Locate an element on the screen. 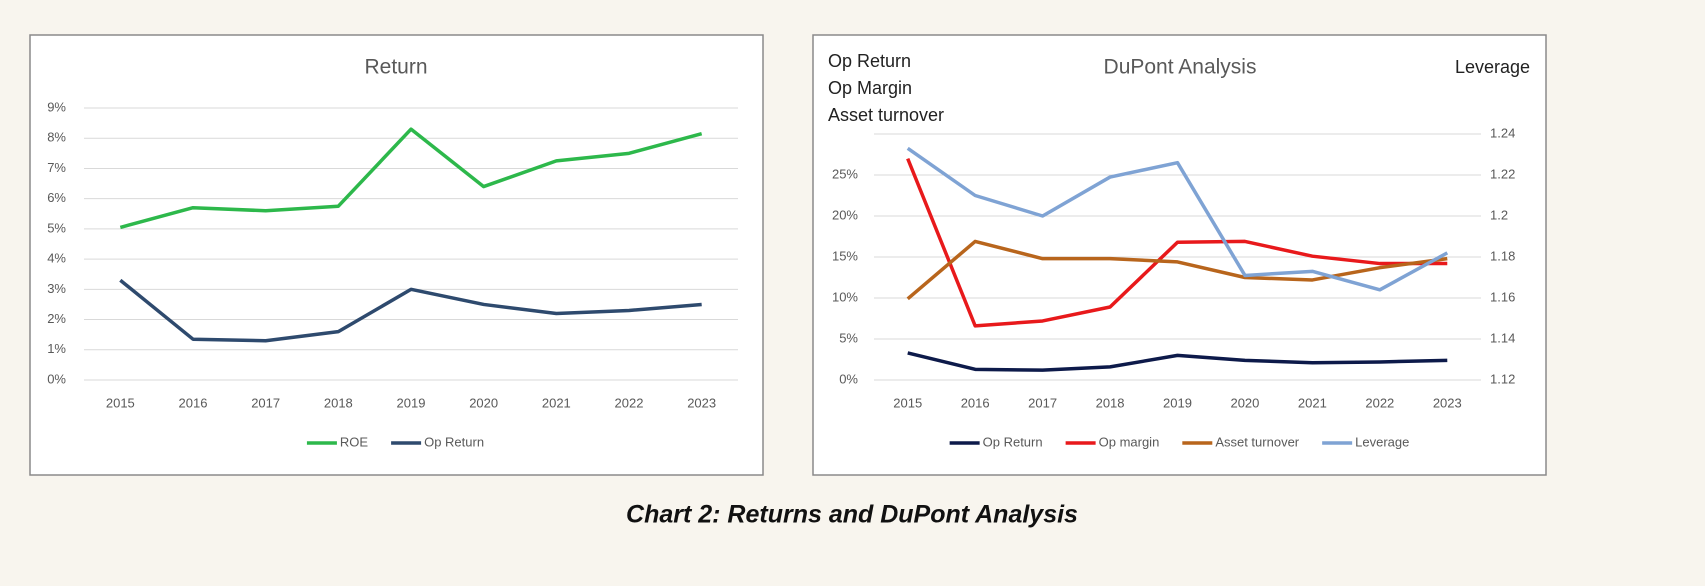 The width and height of the screenshot is (1705, 586). y-tick-label: 10% is located at coordinates (845, 296).